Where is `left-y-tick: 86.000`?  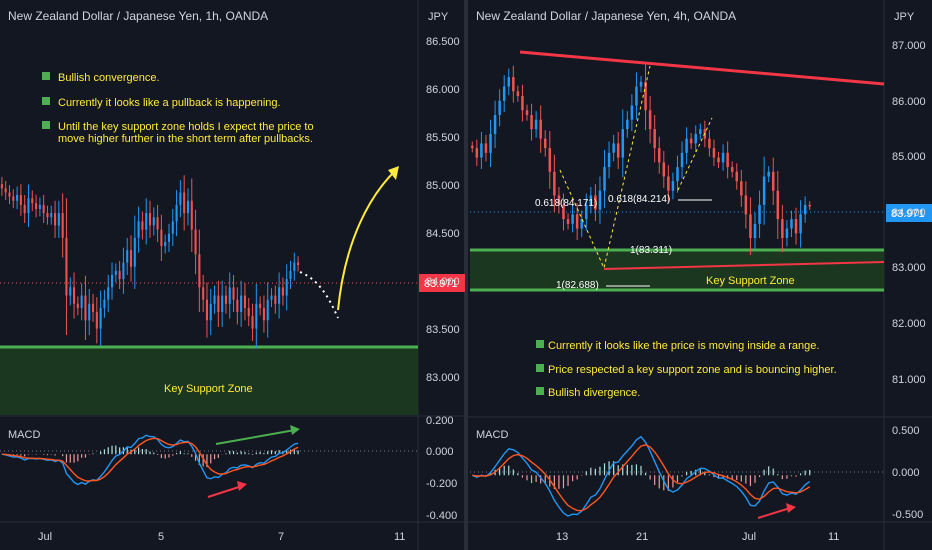
left-y-tick: 86.000 is located at coordinates (443, 90).